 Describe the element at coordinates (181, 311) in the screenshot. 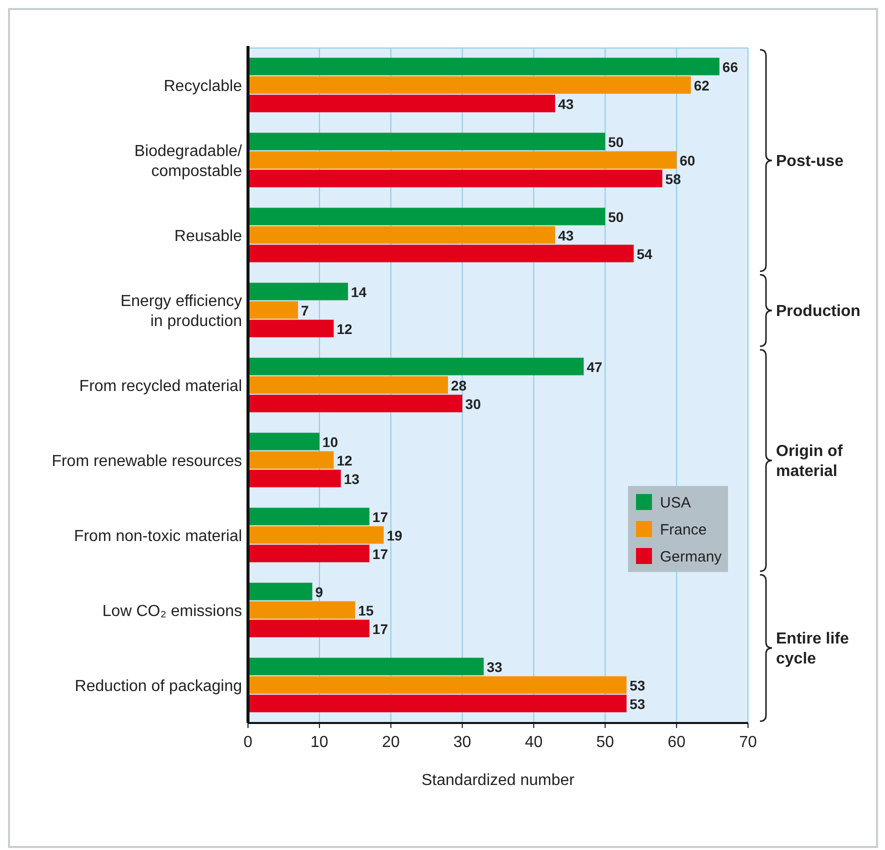

I see `y-tick-label: Energy efficiency in production` at that location.